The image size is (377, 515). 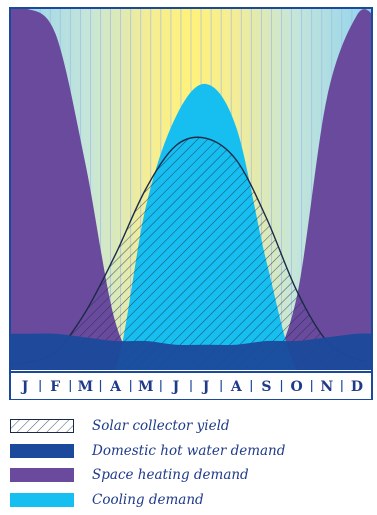 What do you see at coordinates (296, 387) in the screenshot?
I see `month-label: O` at bounding box center [296, 387].